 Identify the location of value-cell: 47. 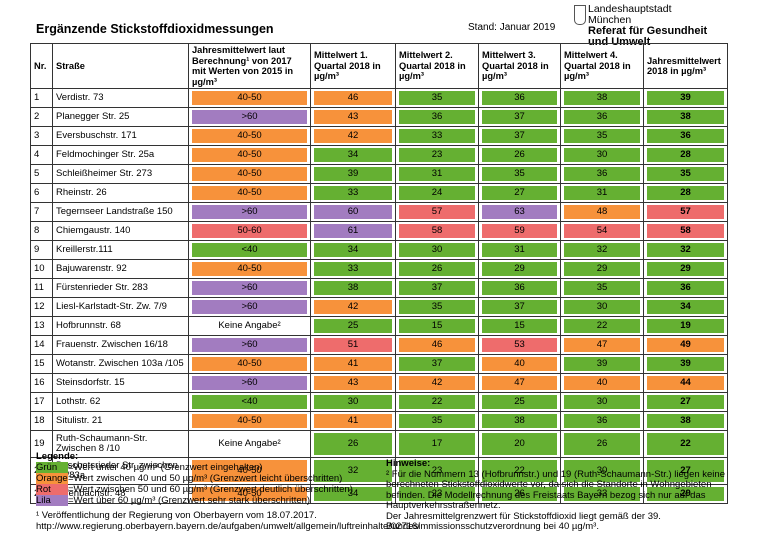
(519, 383).